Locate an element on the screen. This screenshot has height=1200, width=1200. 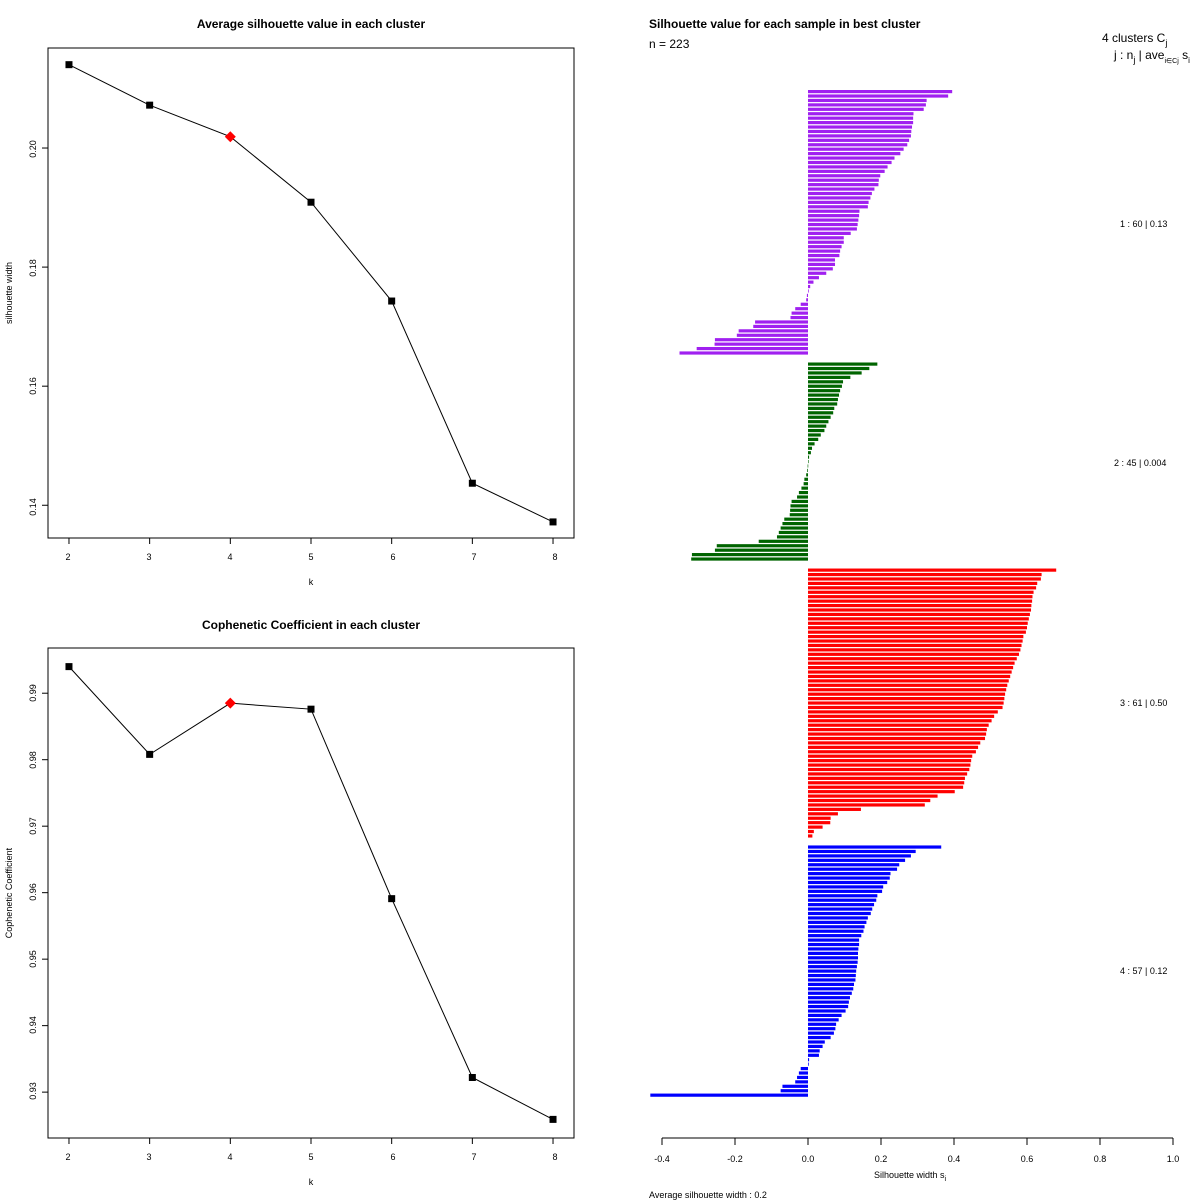
cophenetic-xtick: 7 is located at coordinates (473, 1157).